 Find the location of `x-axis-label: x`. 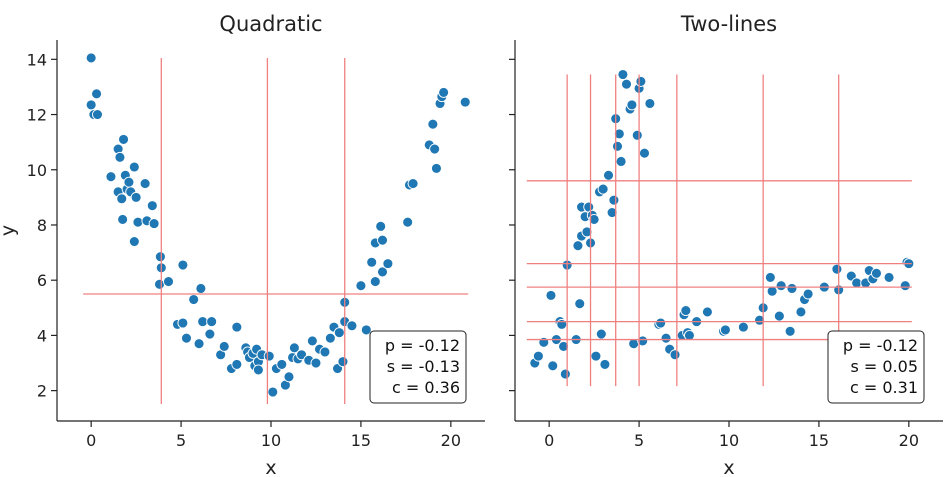

x-axis-label: x is located at coordinates (728, 467).